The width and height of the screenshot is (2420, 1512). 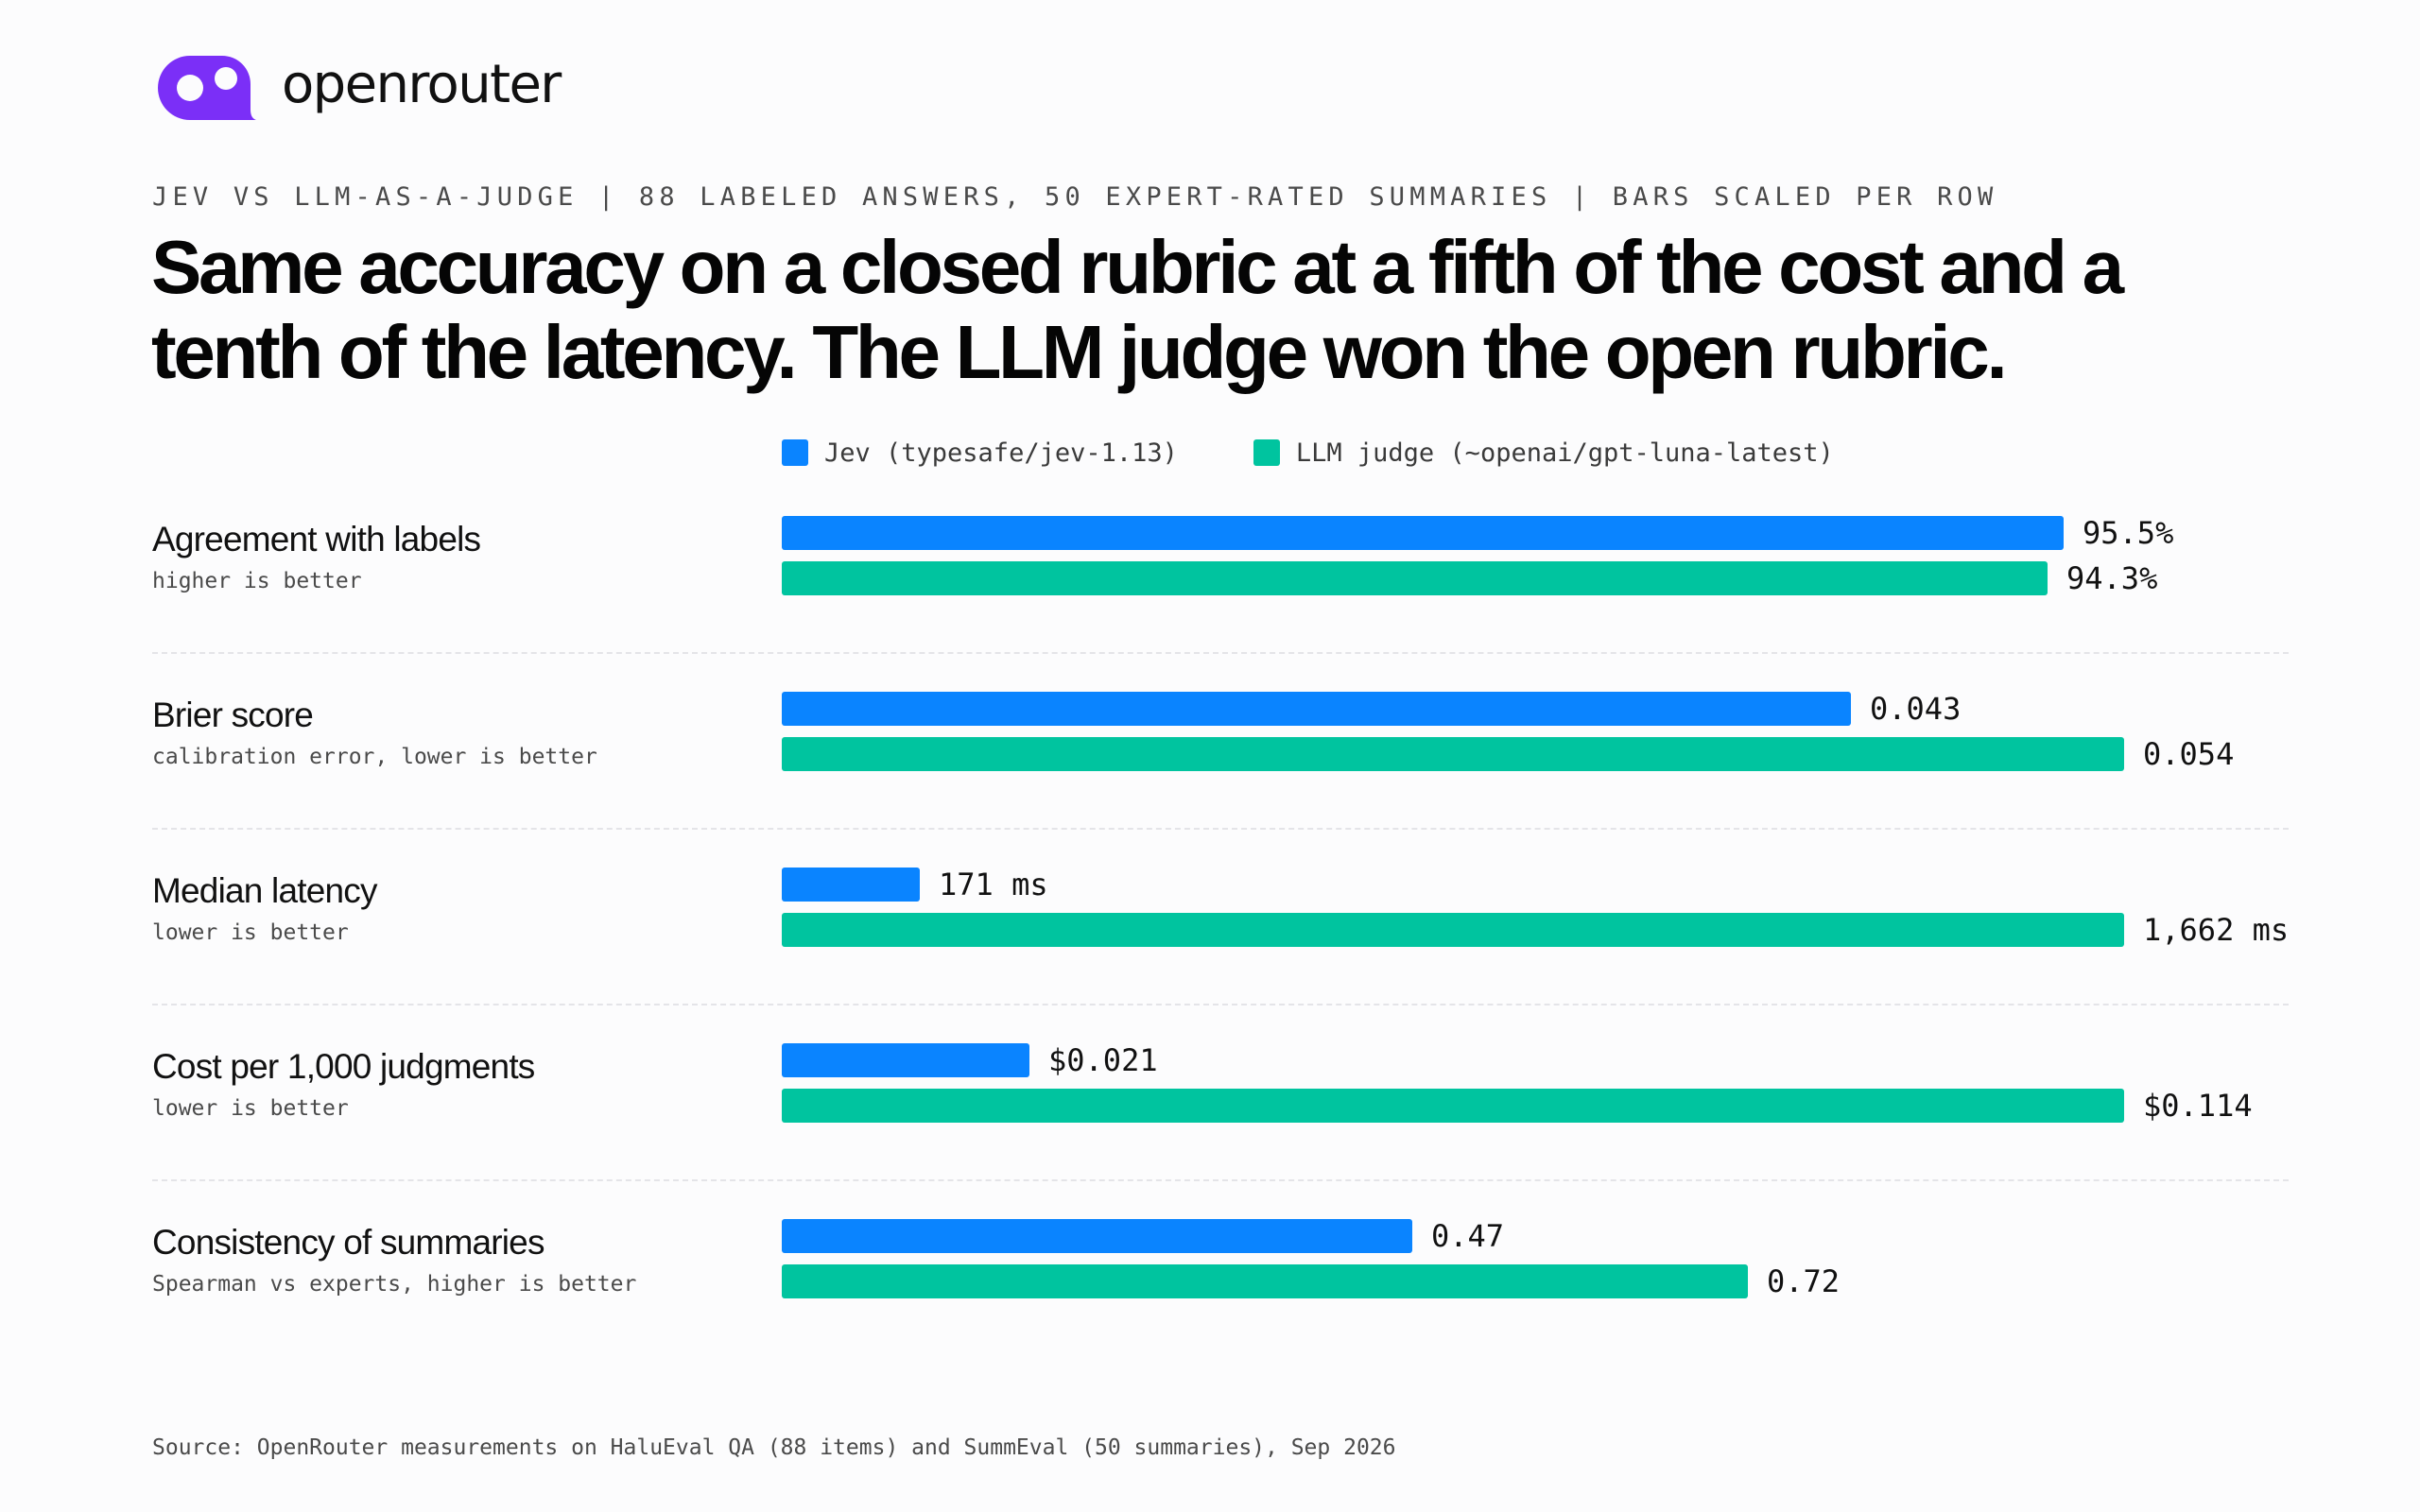 I want to click on legend-item-llm: LLM judge (~openai/gpt-luna-latest), so click(x=1544, y=453).